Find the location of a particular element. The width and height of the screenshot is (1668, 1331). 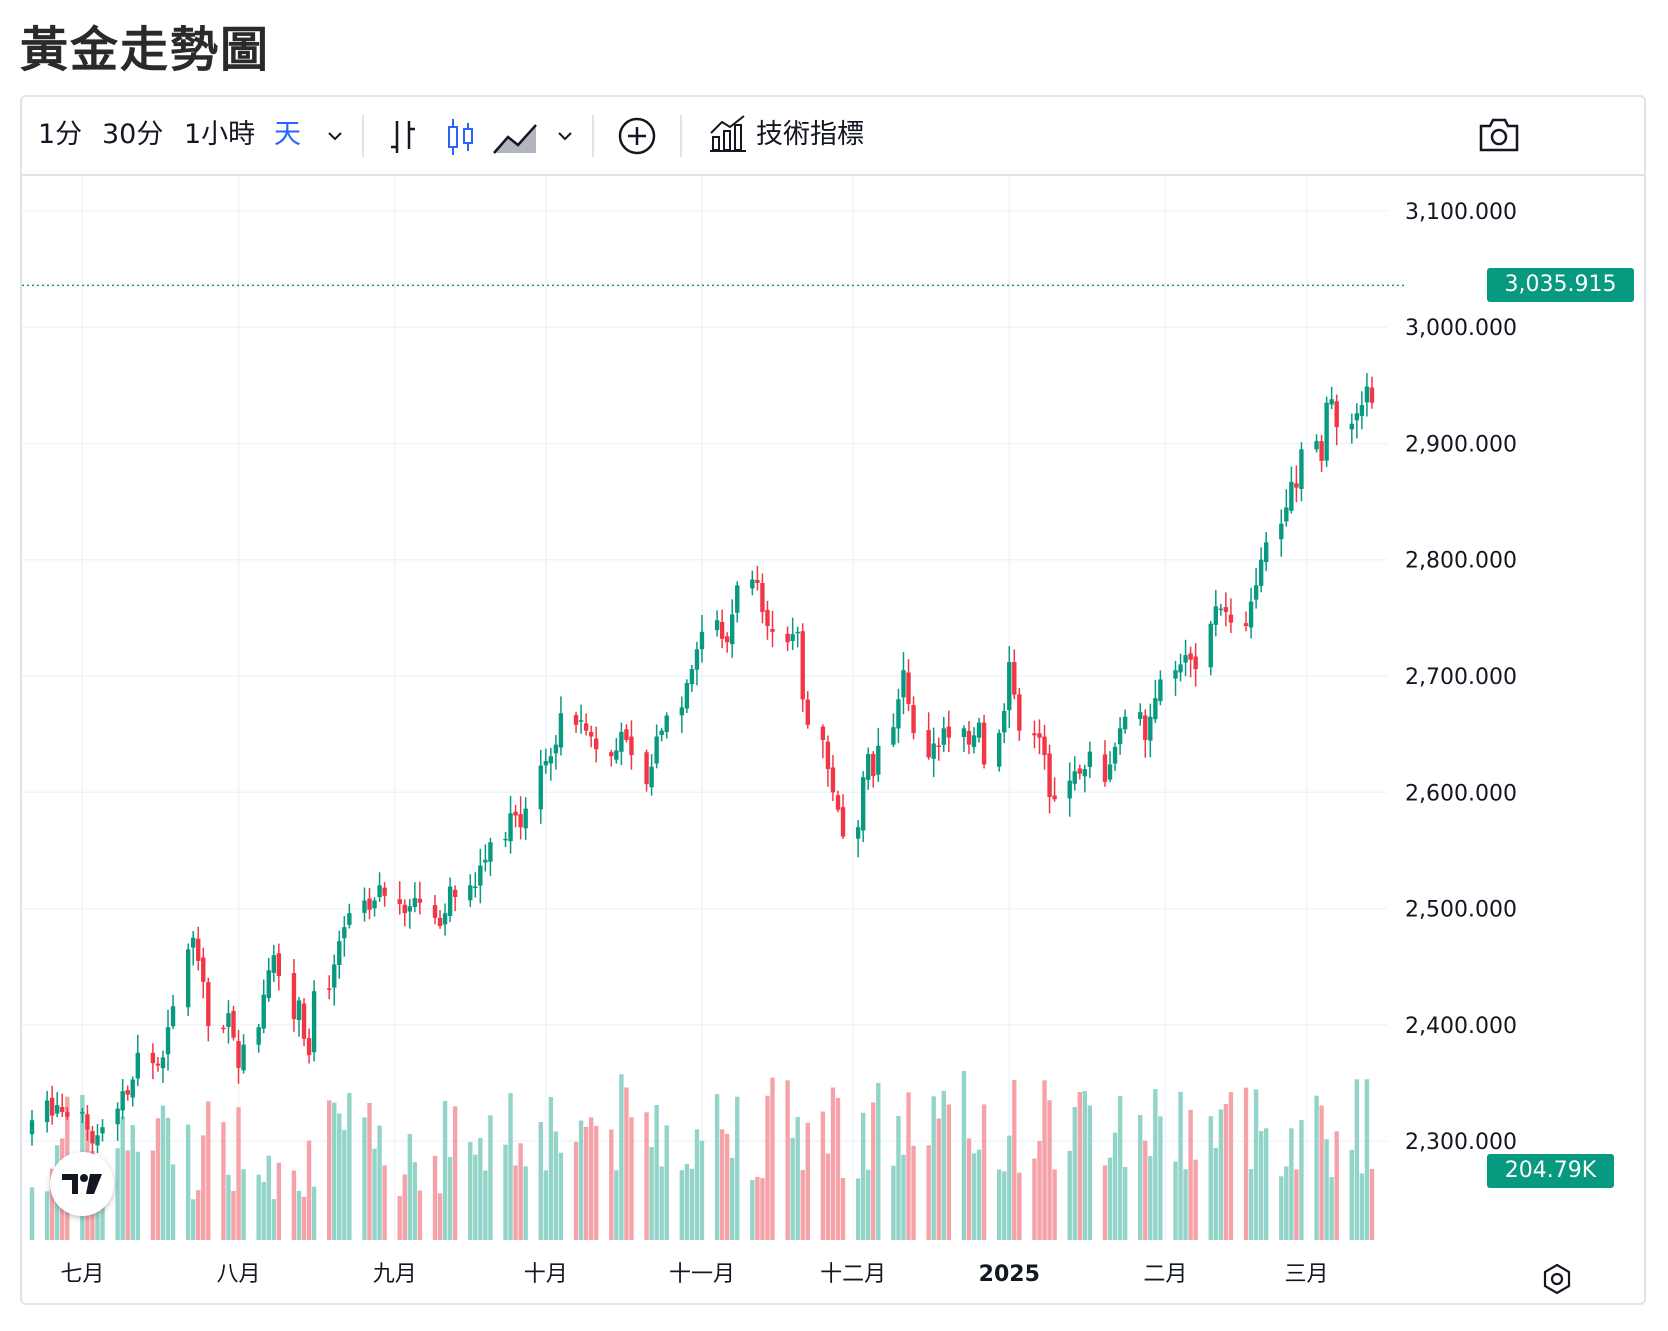

interval-30min-button: 30分 is located at coordinates (133, 134).